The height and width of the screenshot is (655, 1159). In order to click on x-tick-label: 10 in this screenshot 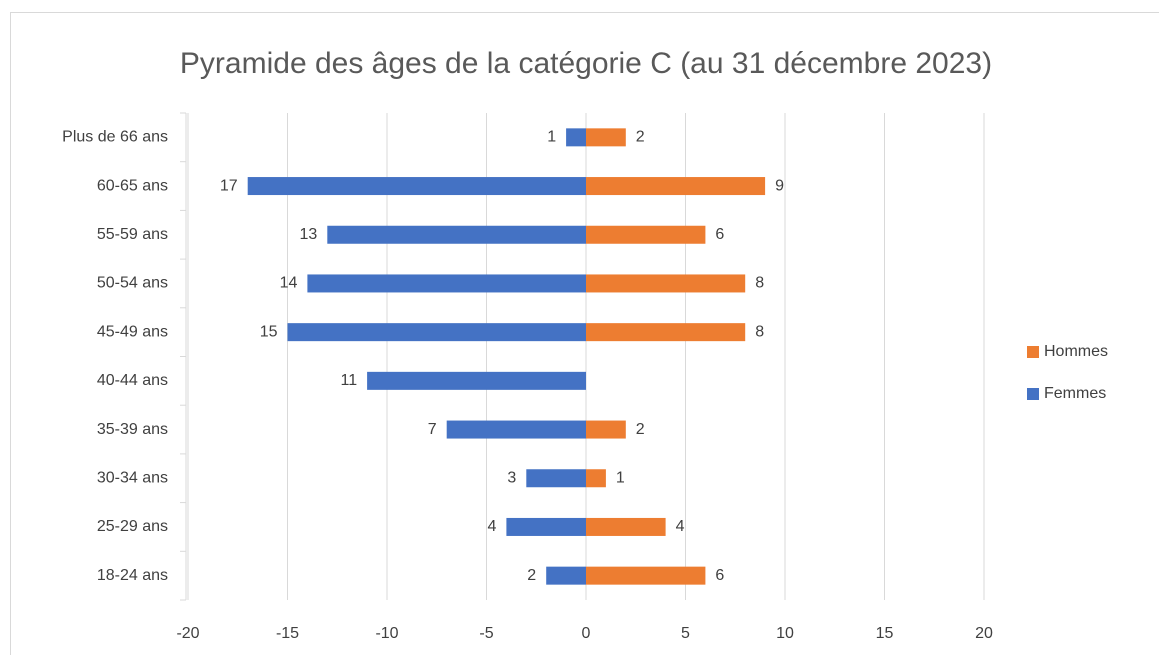, I will do `click(785, 633)`.